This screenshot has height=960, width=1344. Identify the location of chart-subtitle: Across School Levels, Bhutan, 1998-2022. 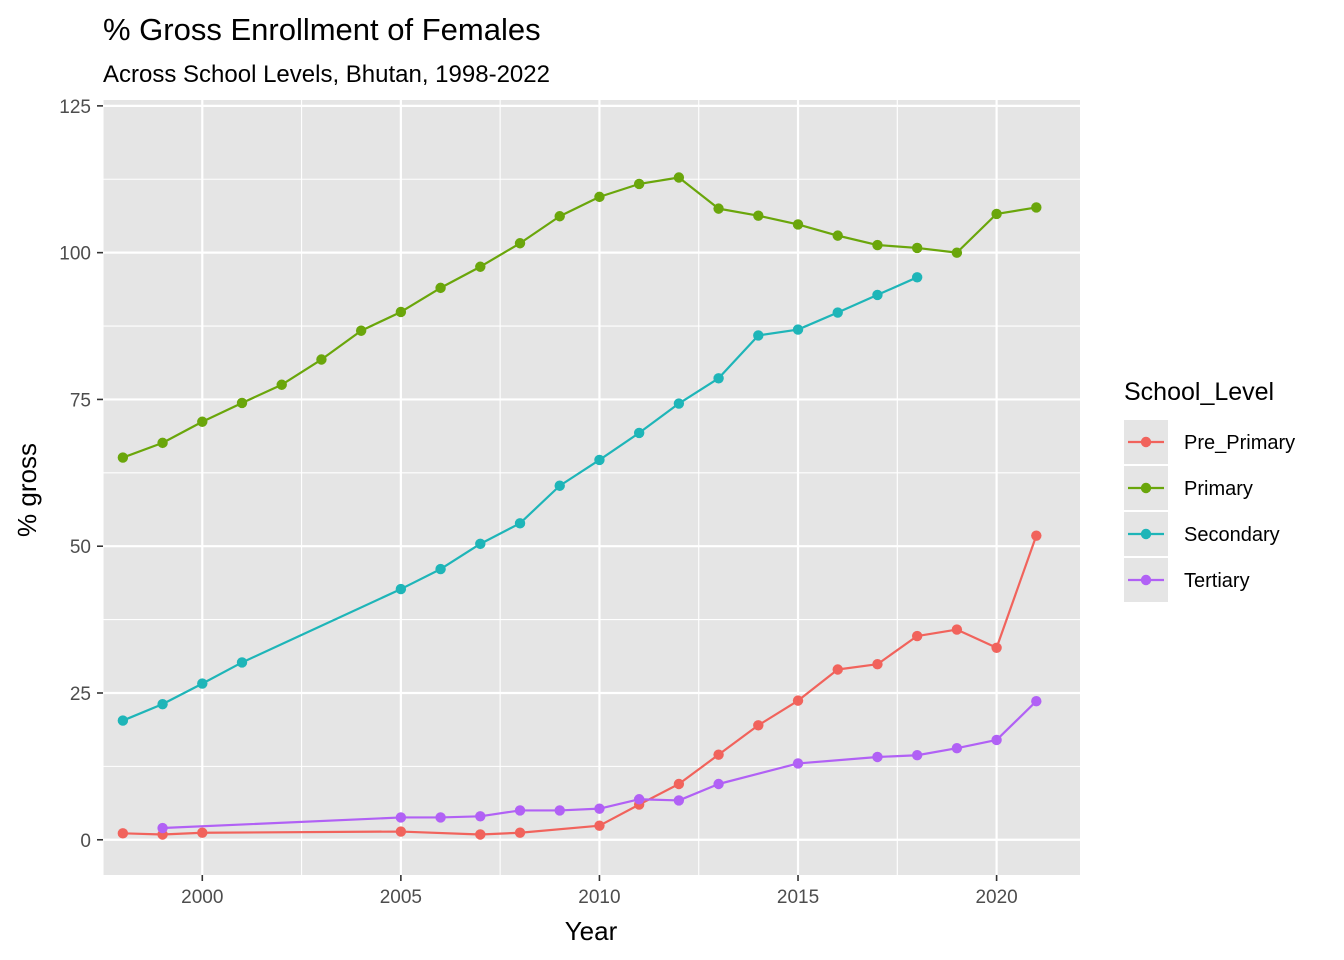
(326, 74).